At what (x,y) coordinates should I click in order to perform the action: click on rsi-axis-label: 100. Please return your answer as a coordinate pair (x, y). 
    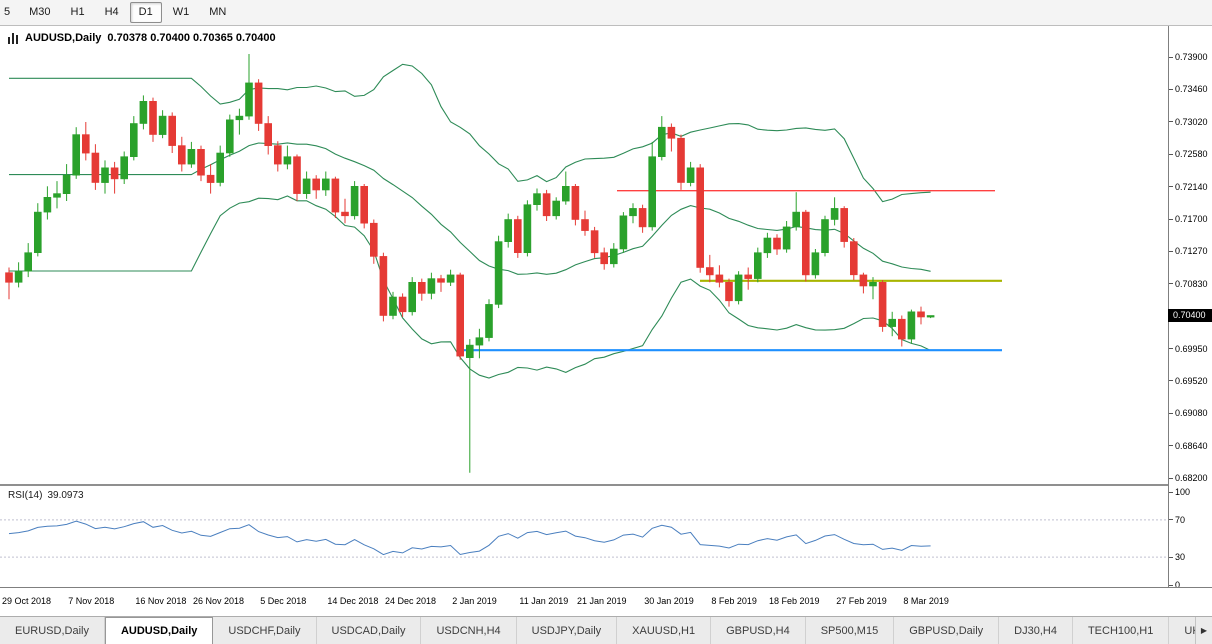
    Looking at the image, I should click on (1183, 492).